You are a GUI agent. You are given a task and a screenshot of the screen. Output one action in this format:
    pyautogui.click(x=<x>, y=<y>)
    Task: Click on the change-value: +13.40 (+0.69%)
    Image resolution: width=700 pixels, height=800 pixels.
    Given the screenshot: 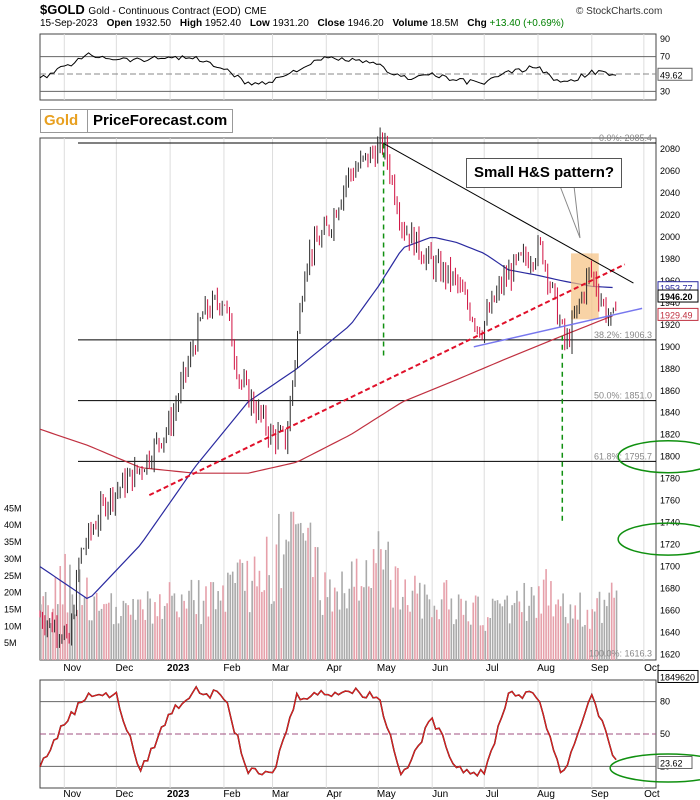 What is the action you would take?
    pyautogui.click(x=526, y=23)
    